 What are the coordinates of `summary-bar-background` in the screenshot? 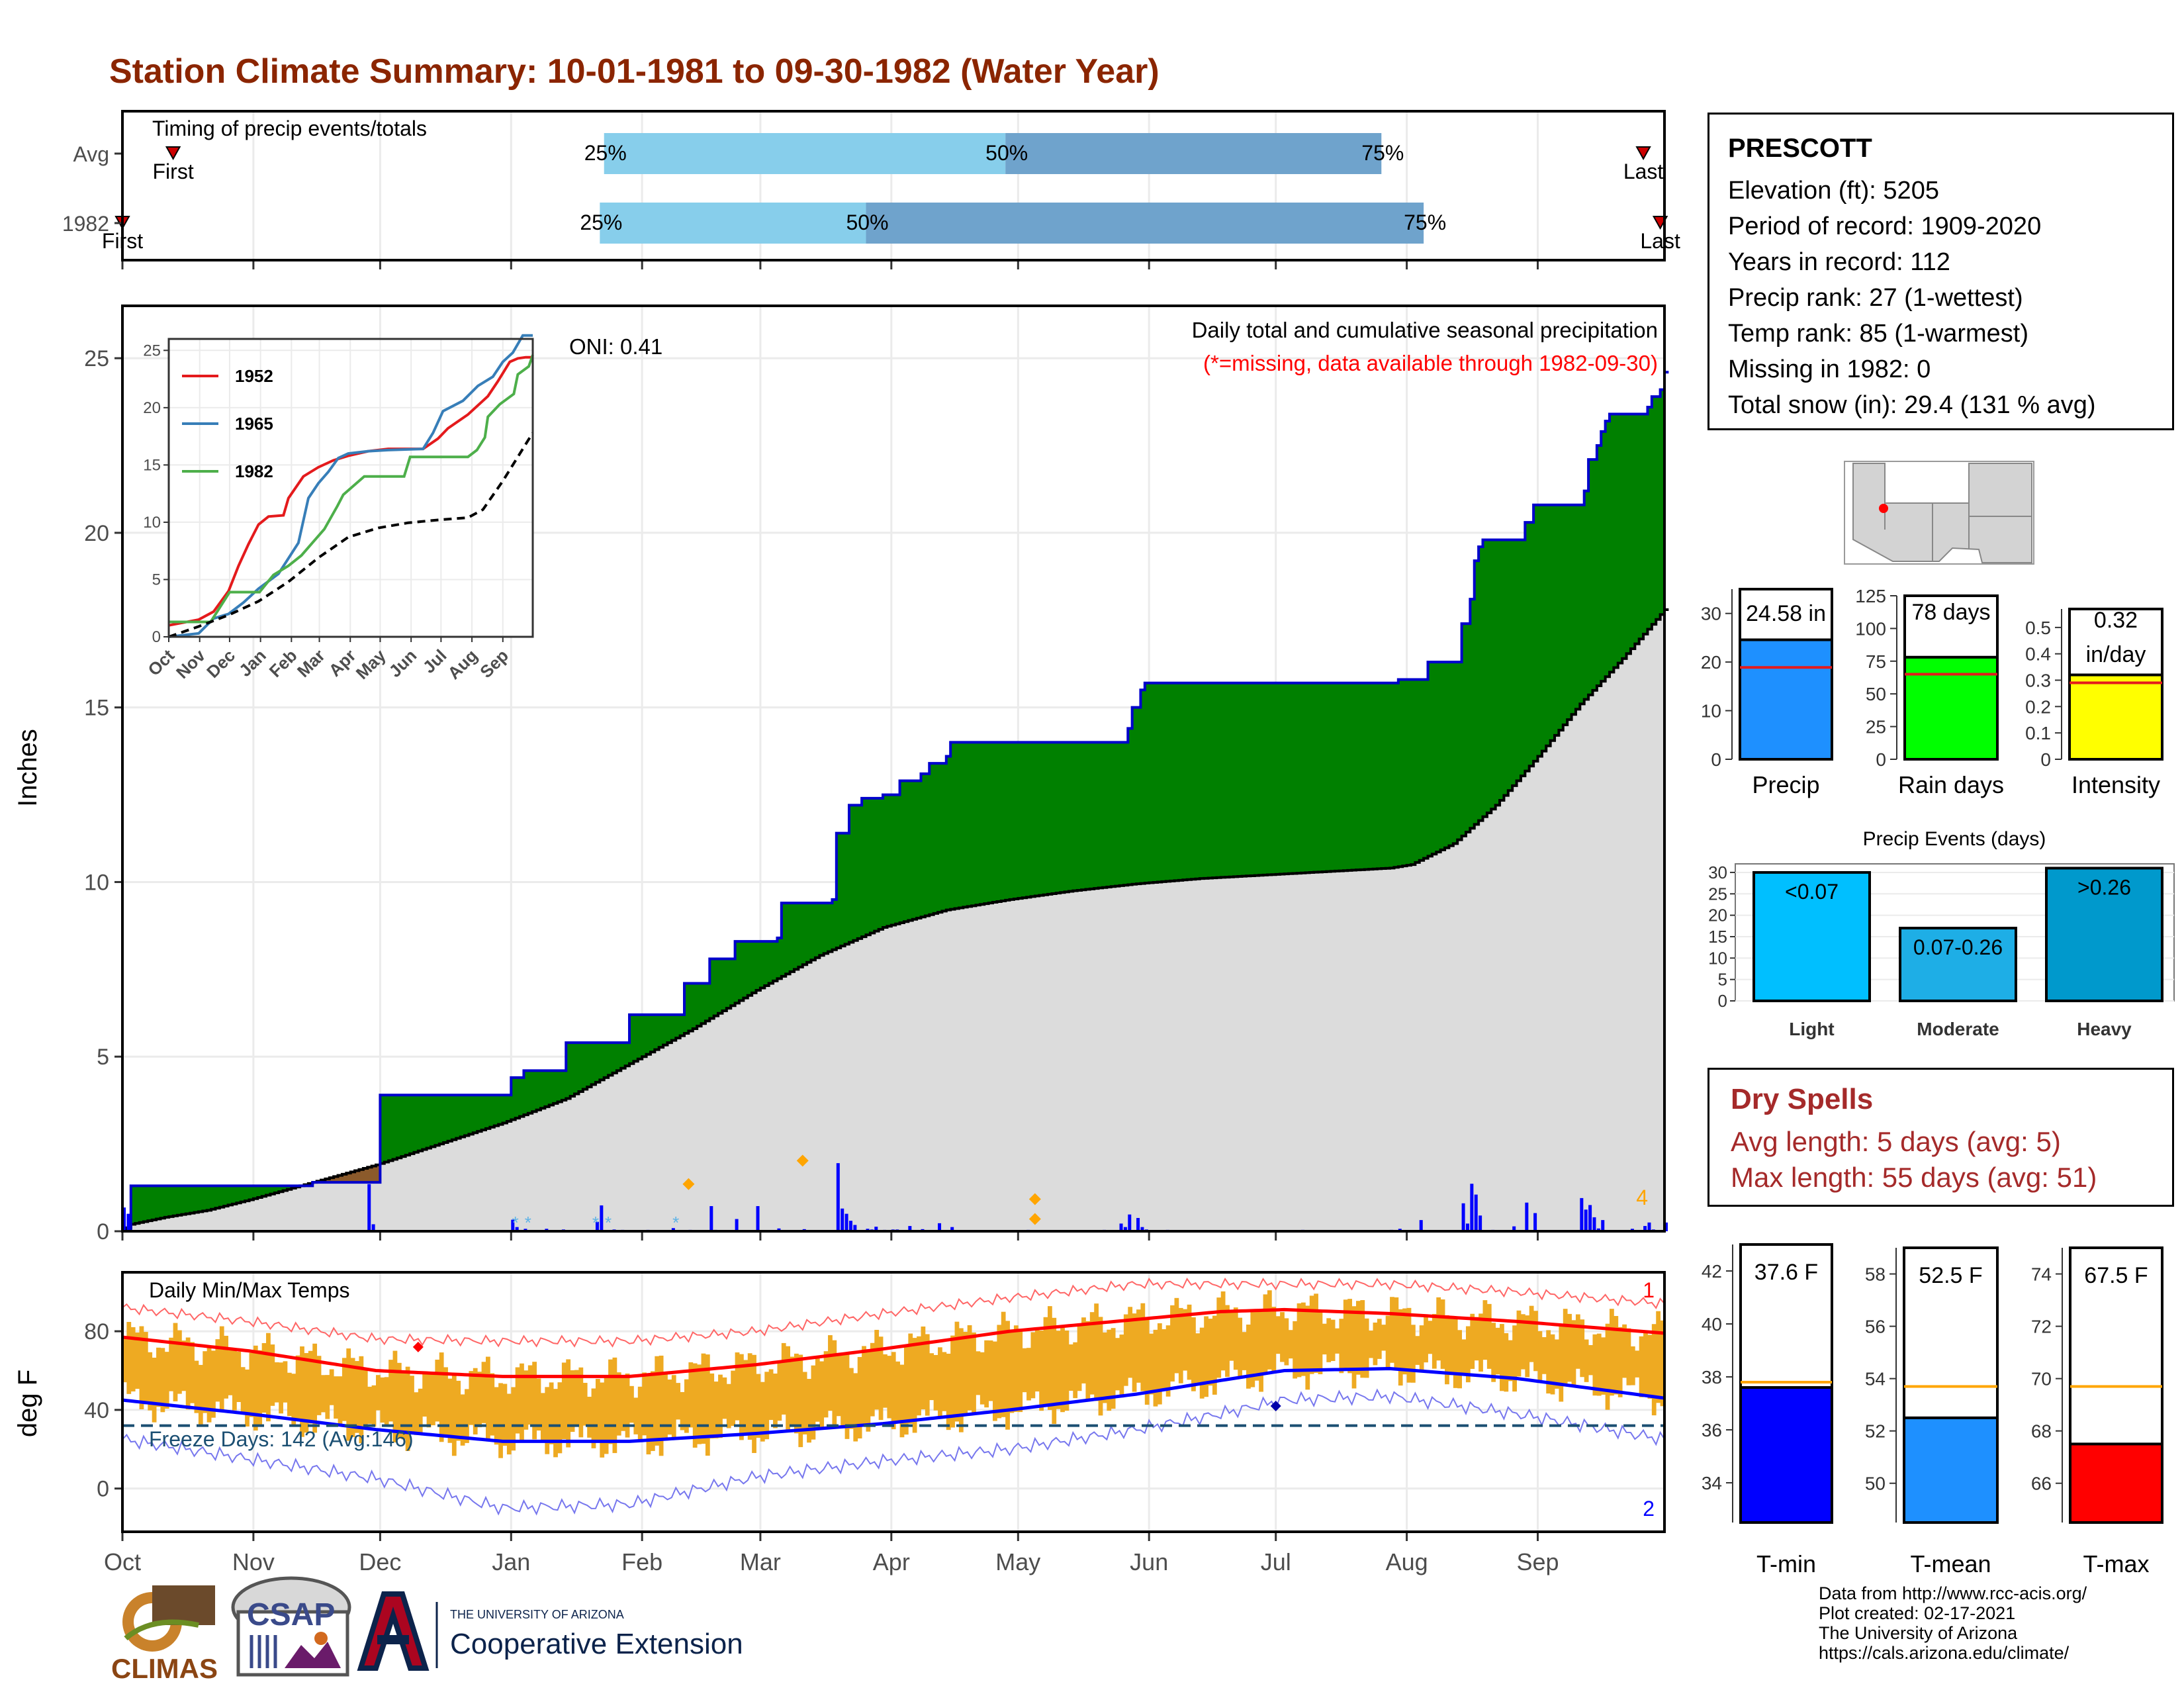 It's located at (1951, 1332).